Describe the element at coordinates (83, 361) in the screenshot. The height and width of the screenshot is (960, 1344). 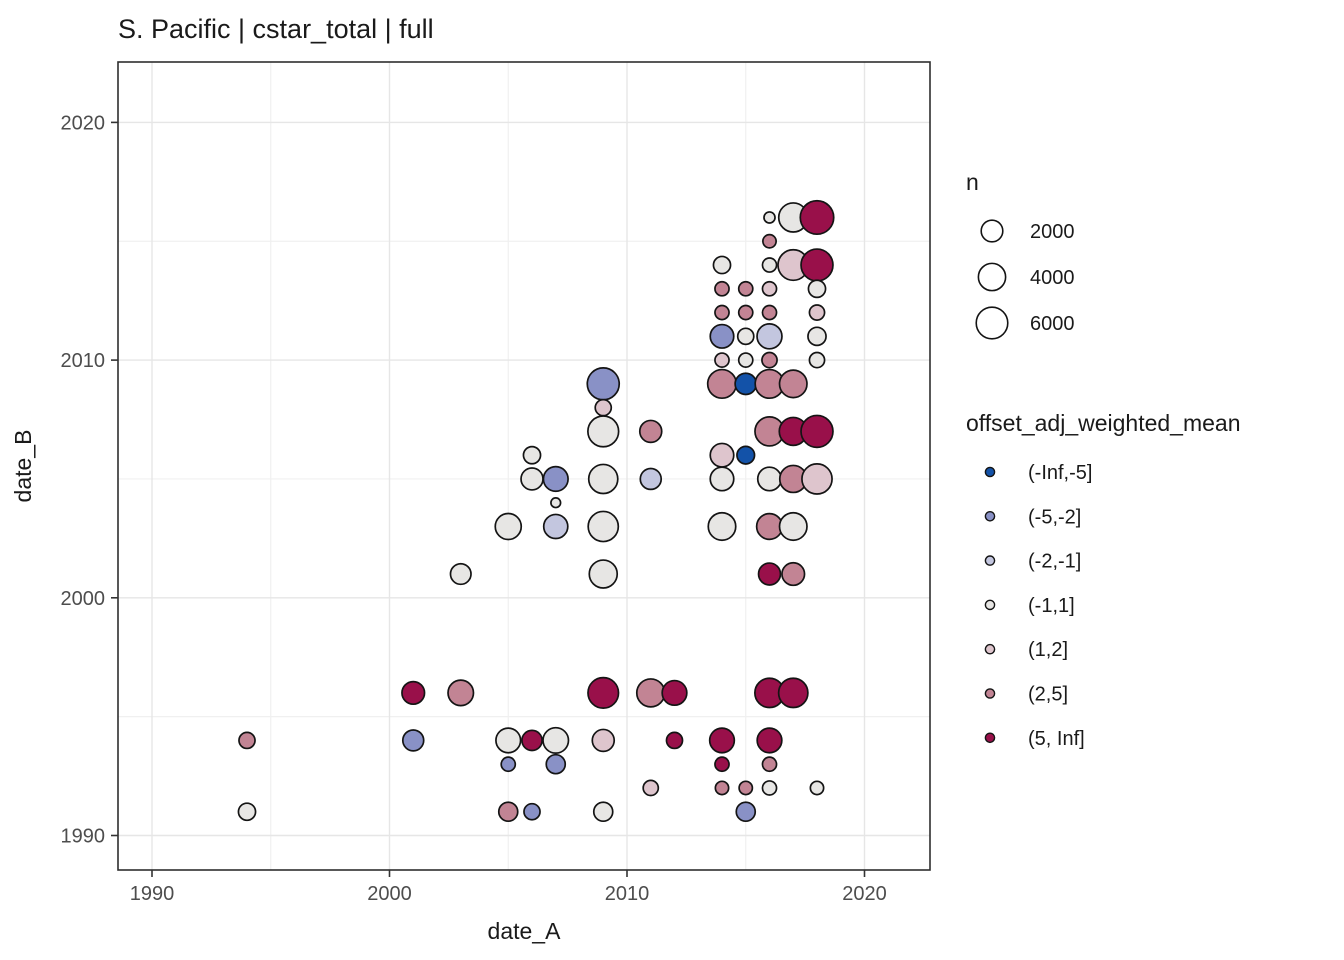
I see `y-tick-label: 2010` at that location.